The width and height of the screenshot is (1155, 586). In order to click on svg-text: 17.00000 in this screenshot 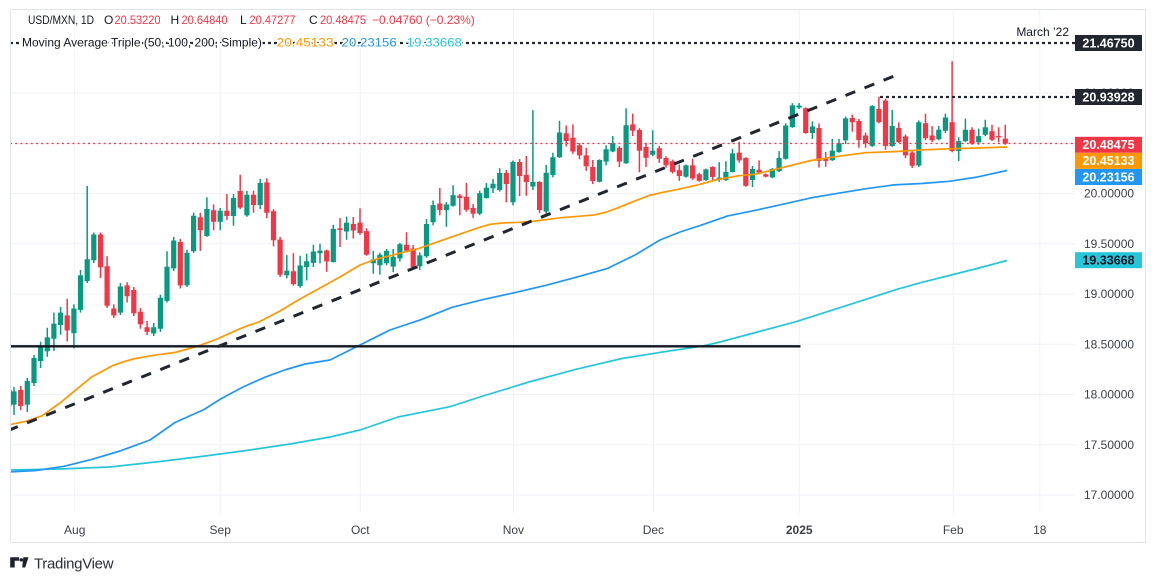, I will do `click(1109, 495)`.